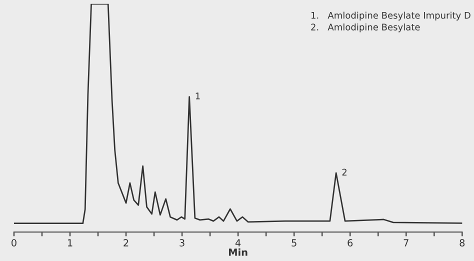 This screenshot has width=474, height=261. Describe the element at coordinates (70, 242) in the screenshot. I see `x-tick-label: 1` at that location.